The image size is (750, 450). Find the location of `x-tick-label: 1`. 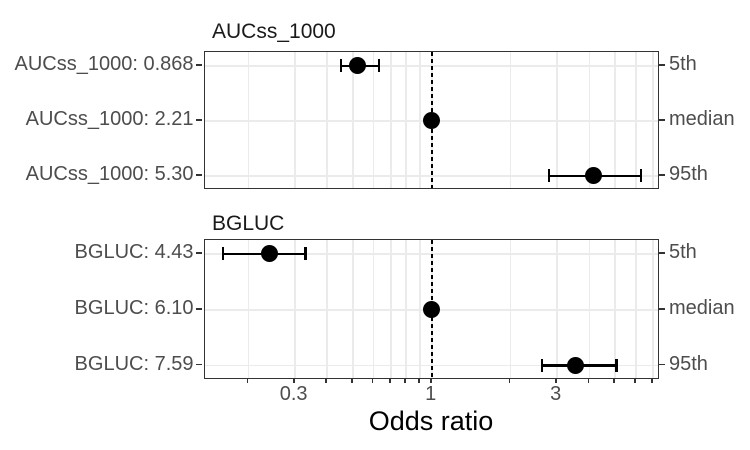

x-tick-label: 1 is located at coordinates (431, 394).